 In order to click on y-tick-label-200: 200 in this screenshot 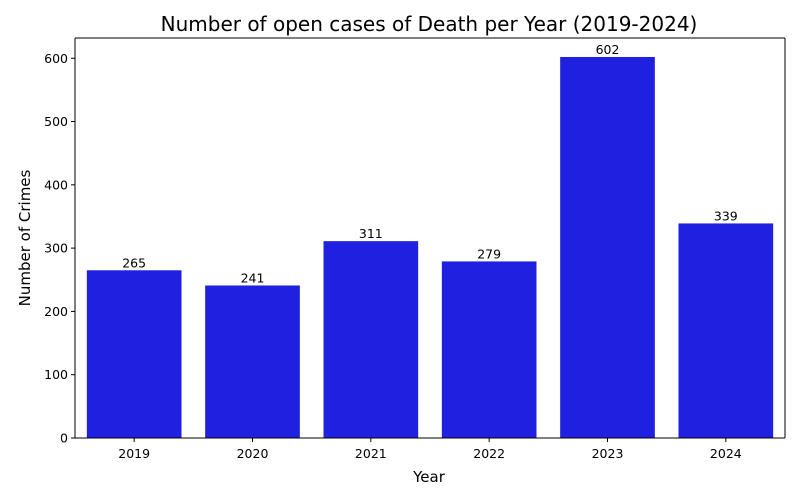, I will do `click(56, 311)`.